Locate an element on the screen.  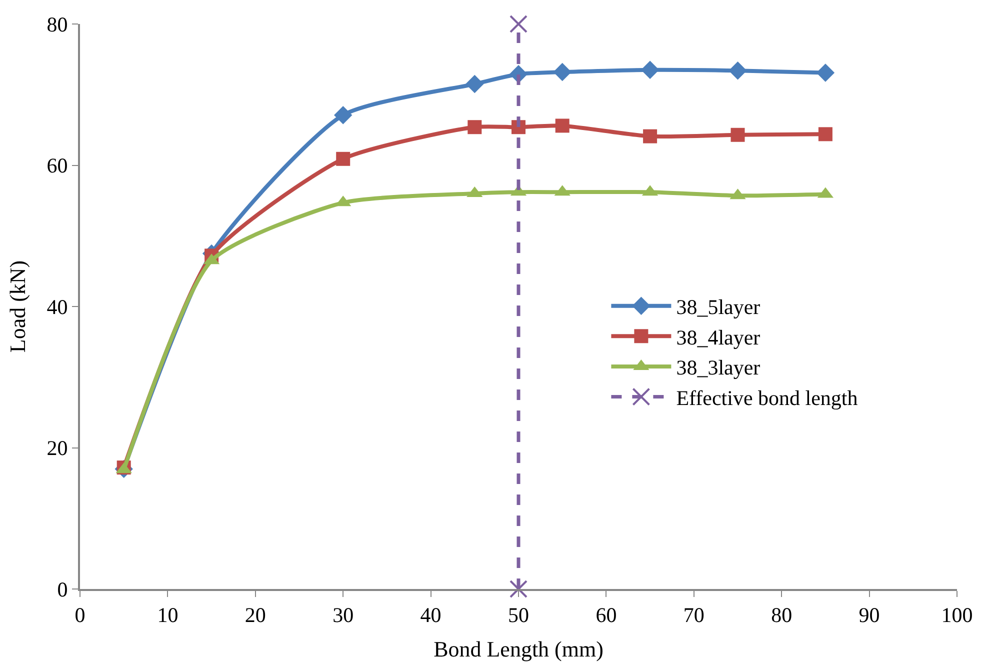
legend-label: 38_4layer is located at coordinates (718, 337).